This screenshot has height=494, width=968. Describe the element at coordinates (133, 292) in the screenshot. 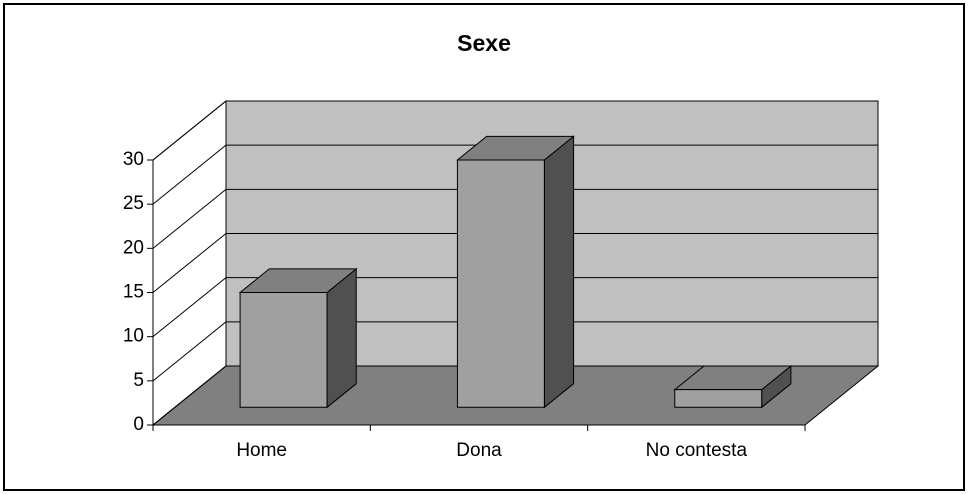

I see `y-tick-label: 15` at that location.